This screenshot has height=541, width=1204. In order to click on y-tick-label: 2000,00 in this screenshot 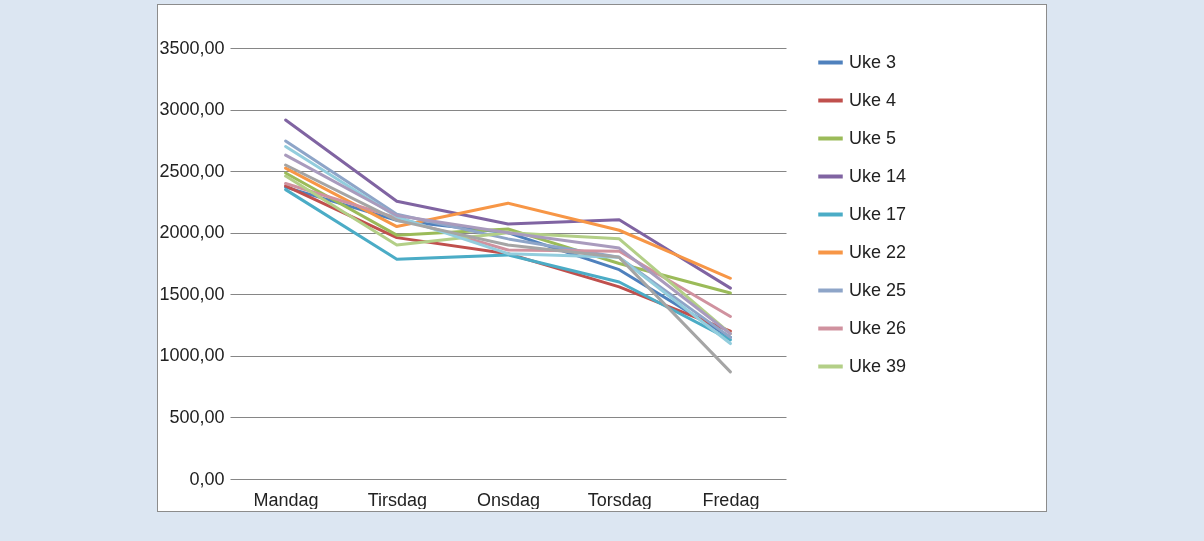, I will do `click(192, 232)`.